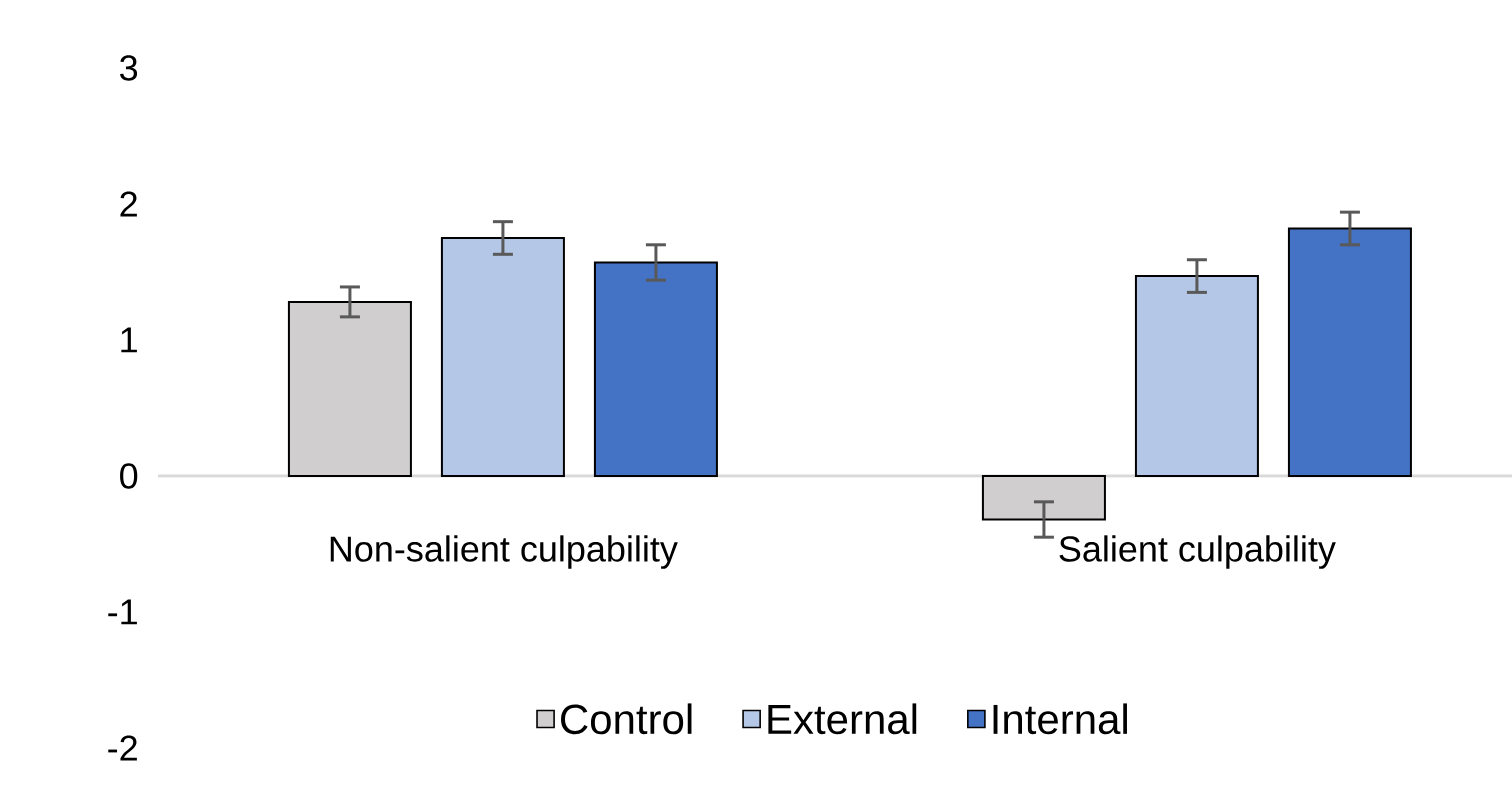 The image size is (1512, 812). What do you see at coordinates (128, 204) in the screenshot?
I see `y-tick-label: 2` at bounding box center [128, 204].